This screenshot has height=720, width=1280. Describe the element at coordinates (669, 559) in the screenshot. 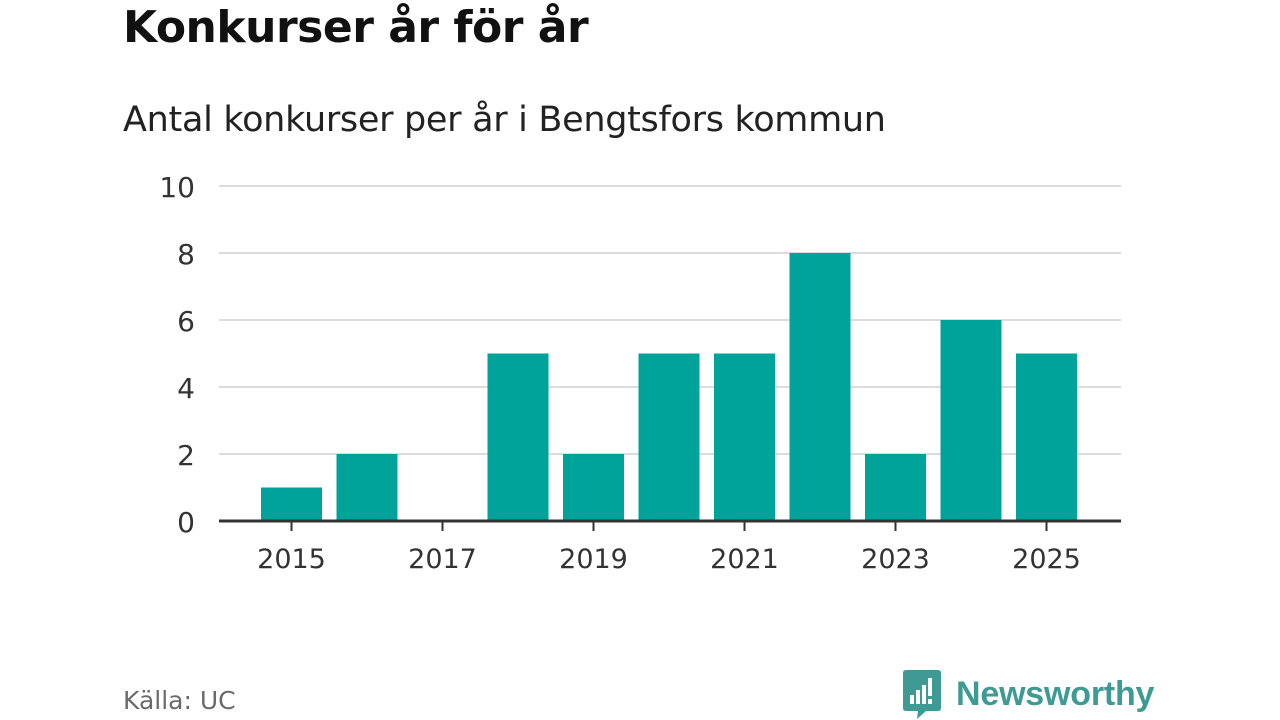

I see `x-tick-labels: 2015 2017 2019 2021 2023 2025` at that location.